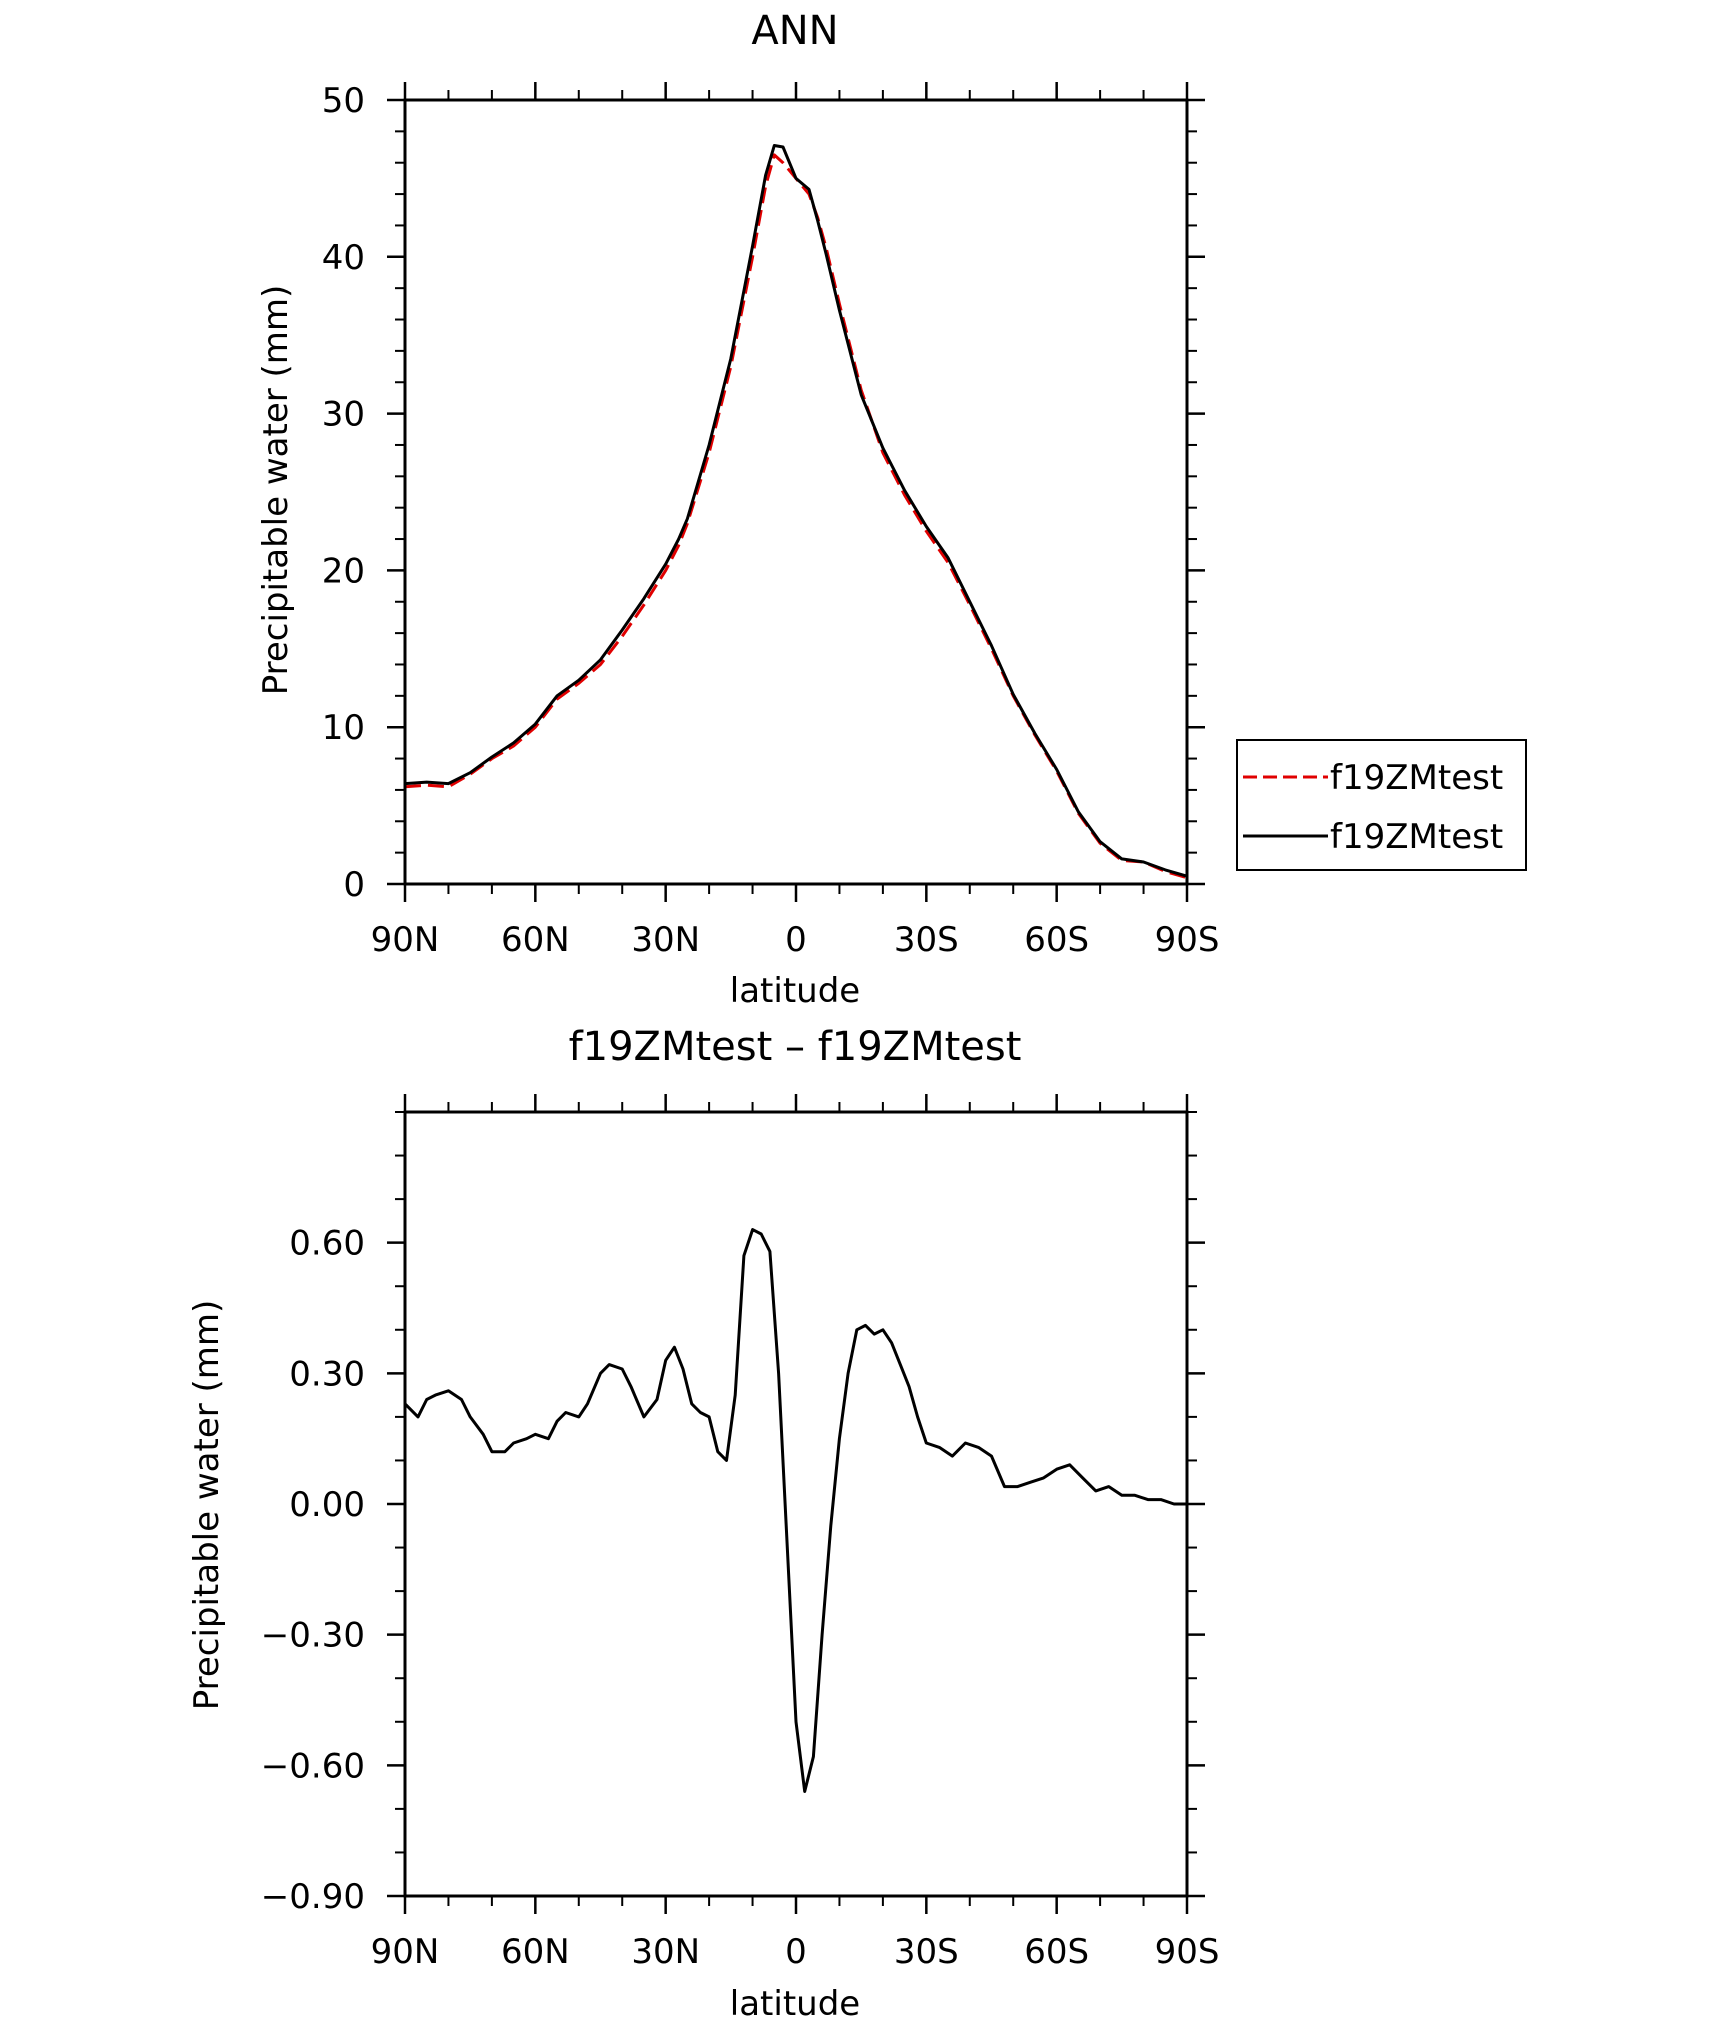 Image resolution: width=1710 pixels, height=2021 pixels. I want to click on bottom-x-tick-label: 90S, so click(1187, 1952).